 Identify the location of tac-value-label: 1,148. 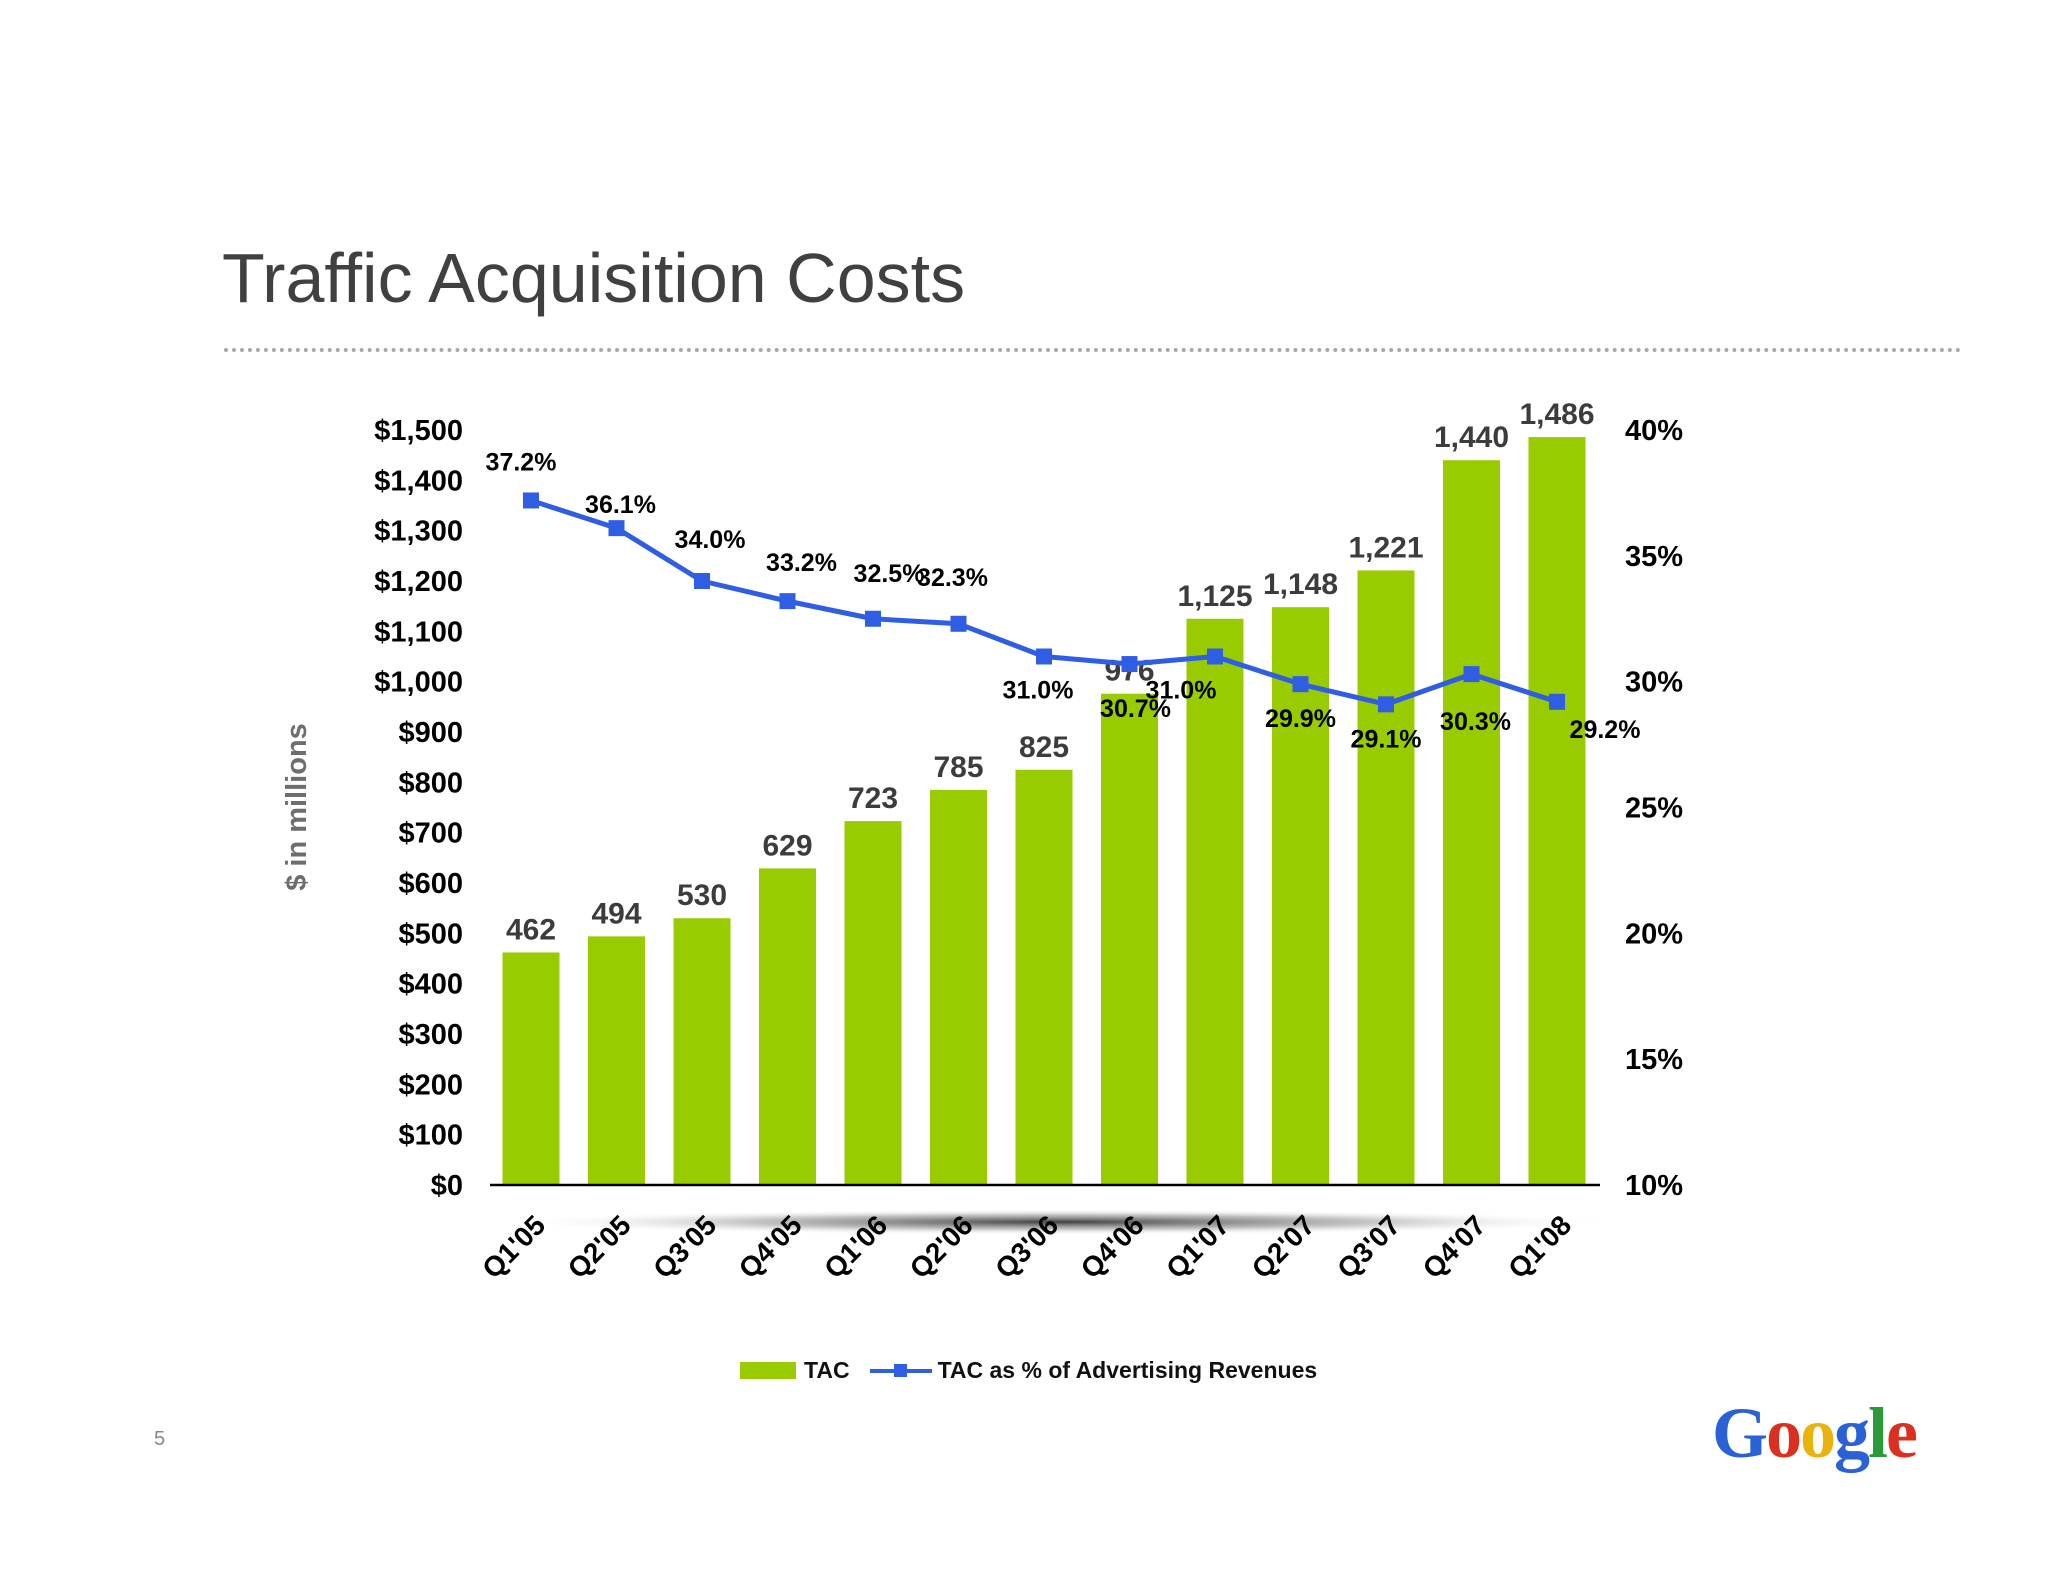
(1300, 584).